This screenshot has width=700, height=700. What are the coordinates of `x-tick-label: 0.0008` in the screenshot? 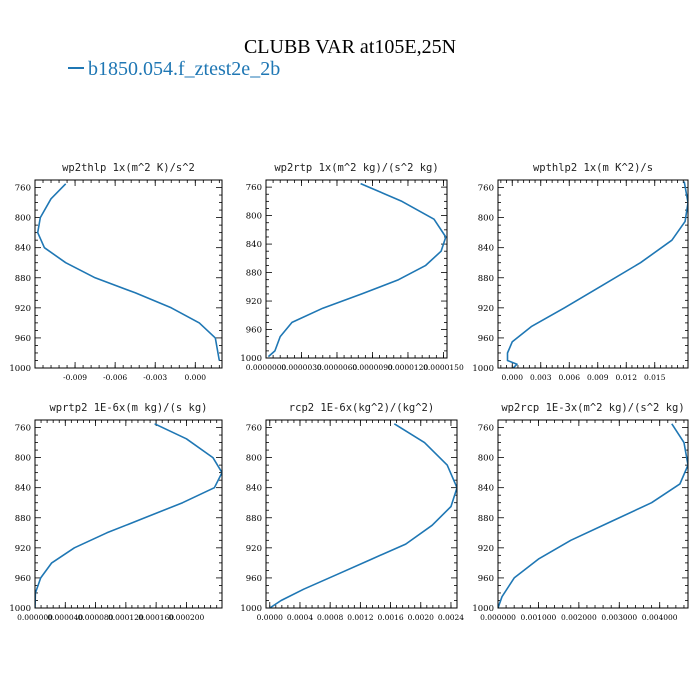 It's located at (330, 617).